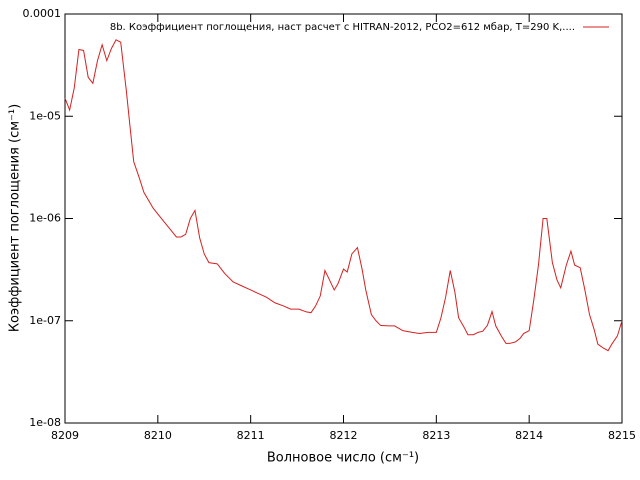 This screenshot has height=480, width=640. Describe the element at coordinates (436, 435) in the screenshot. I see `x-tick-label: 8213` at that location.